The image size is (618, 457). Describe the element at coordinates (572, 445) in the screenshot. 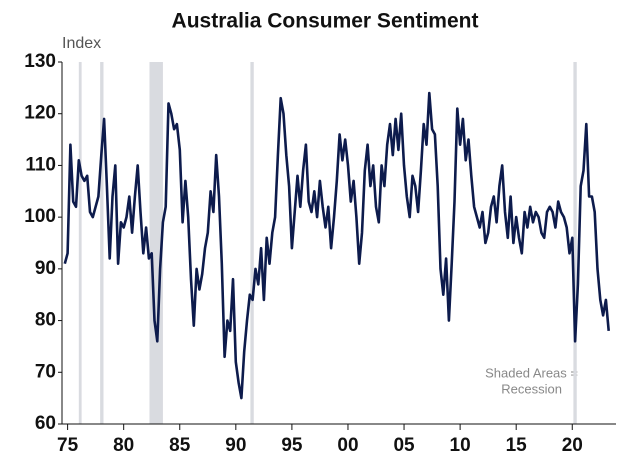

I see `x-tick-label: 20` at that location.